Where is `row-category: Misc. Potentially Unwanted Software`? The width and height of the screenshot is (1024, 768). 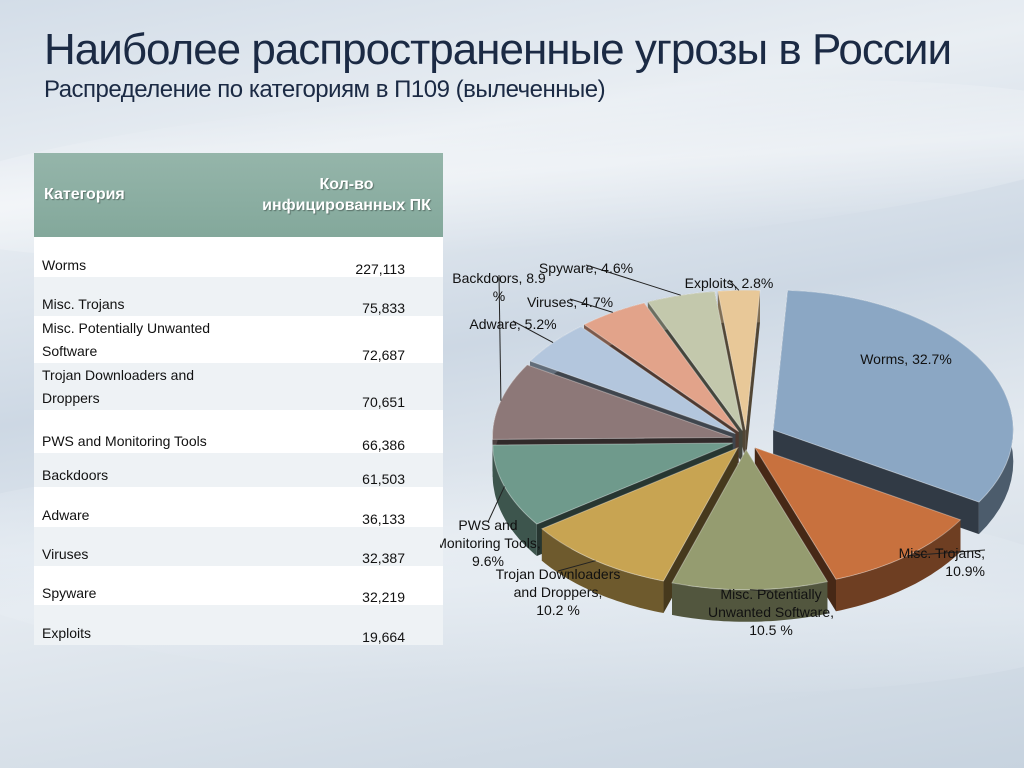
row-category: Misc. Potentially Unwanted Software is located at coordinates (142, 339).